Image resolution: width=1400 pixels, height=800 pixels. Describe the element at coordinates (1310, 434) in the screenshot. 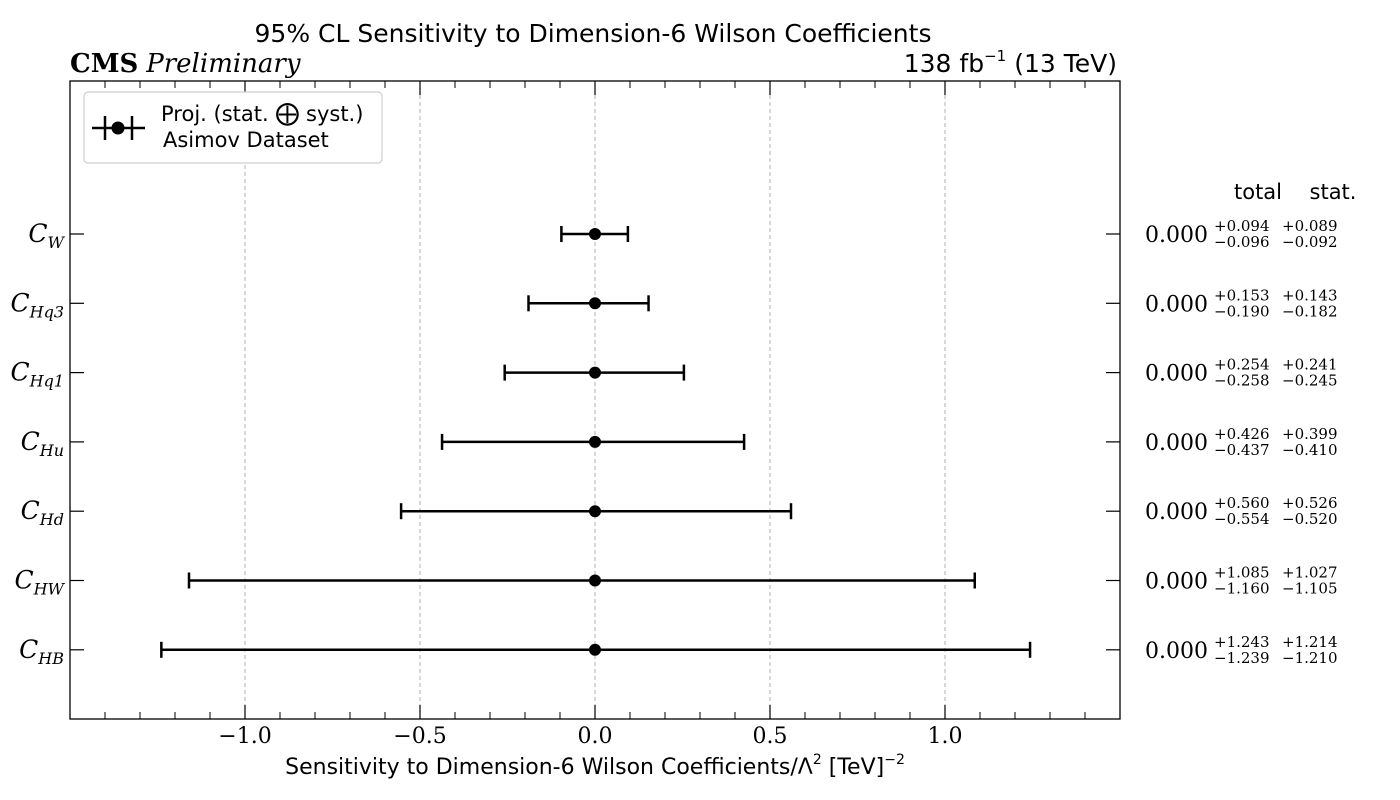

I see `stat-error-plus: +0.399` at that location.